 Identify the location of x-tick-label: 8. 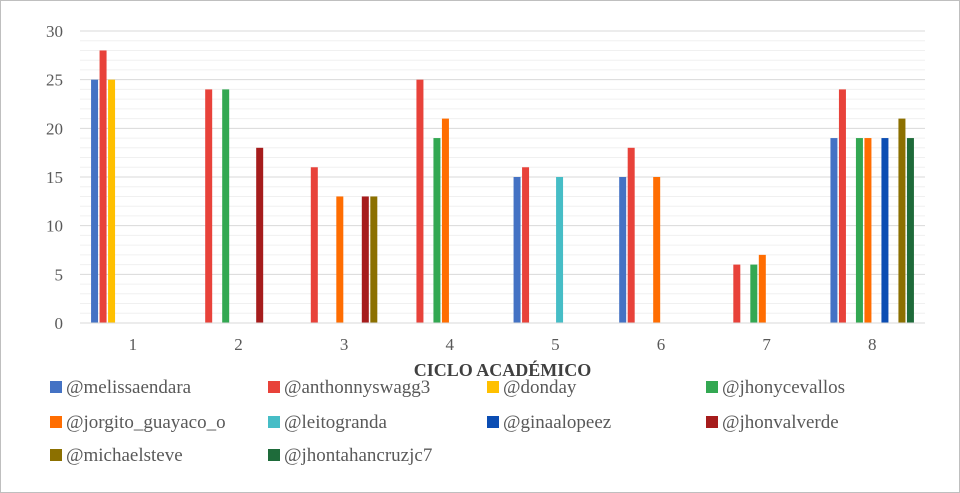
(872, 344).